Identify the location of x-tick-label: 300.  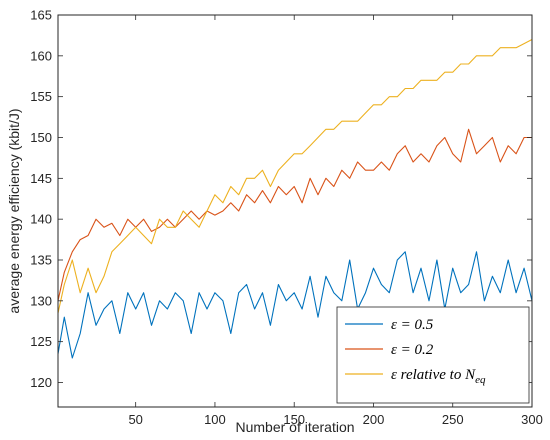
(532, 419).